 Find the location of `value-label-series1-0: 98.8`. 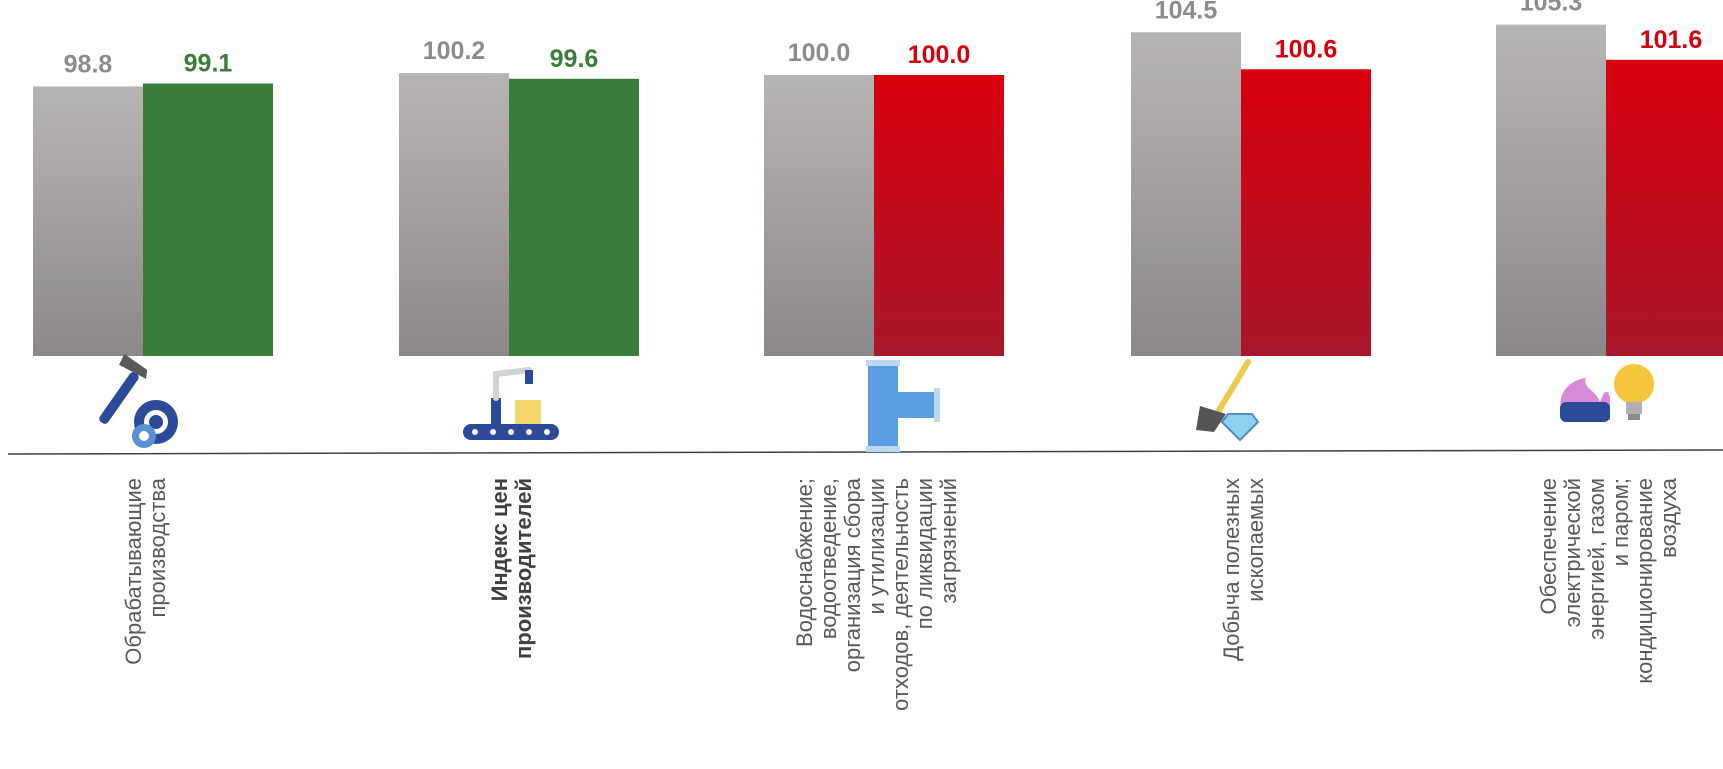

value-label-series1-0: 98.8 is located at coordinates (88, 64).